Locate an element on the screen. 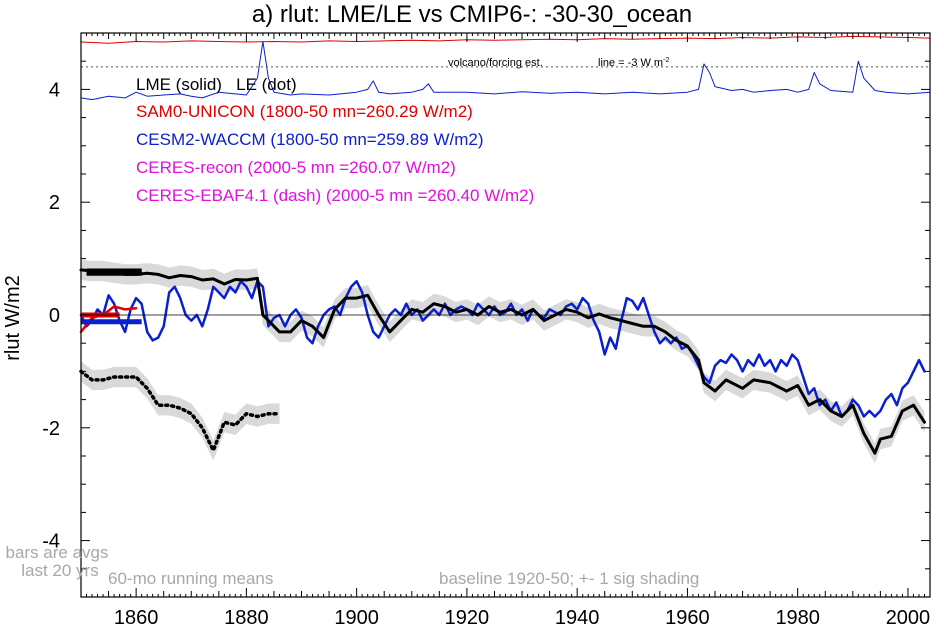  x-tick-label: 1920 is located at coordinates (467, 618).